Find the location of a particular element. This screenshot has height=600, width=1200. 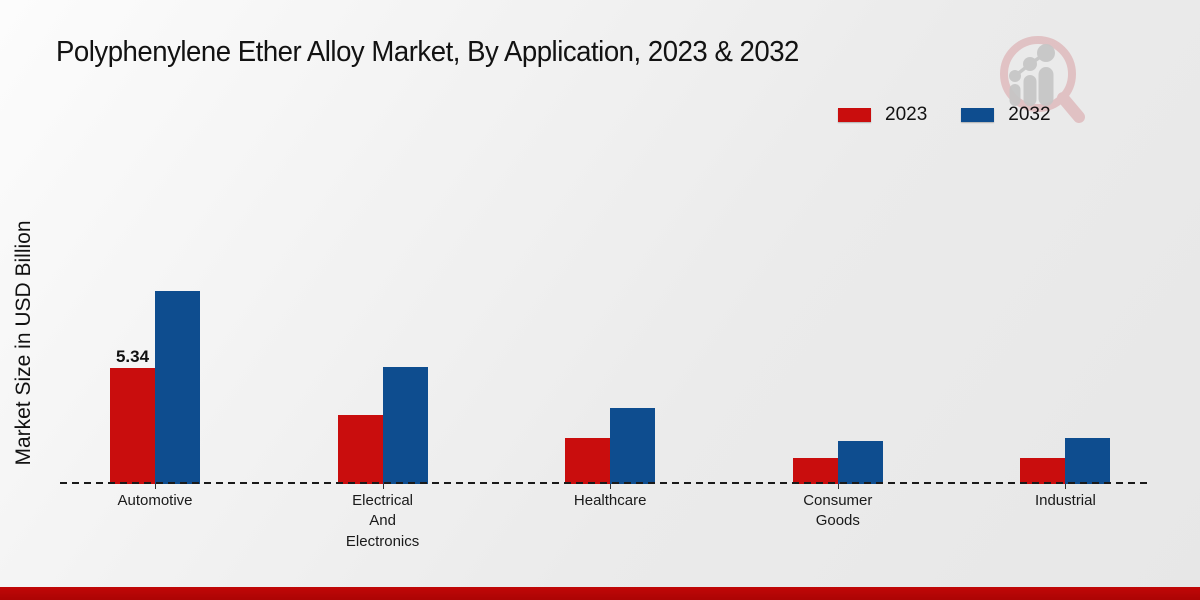

legend-label-2032: 2032 is located at coordinates (1029, 114).